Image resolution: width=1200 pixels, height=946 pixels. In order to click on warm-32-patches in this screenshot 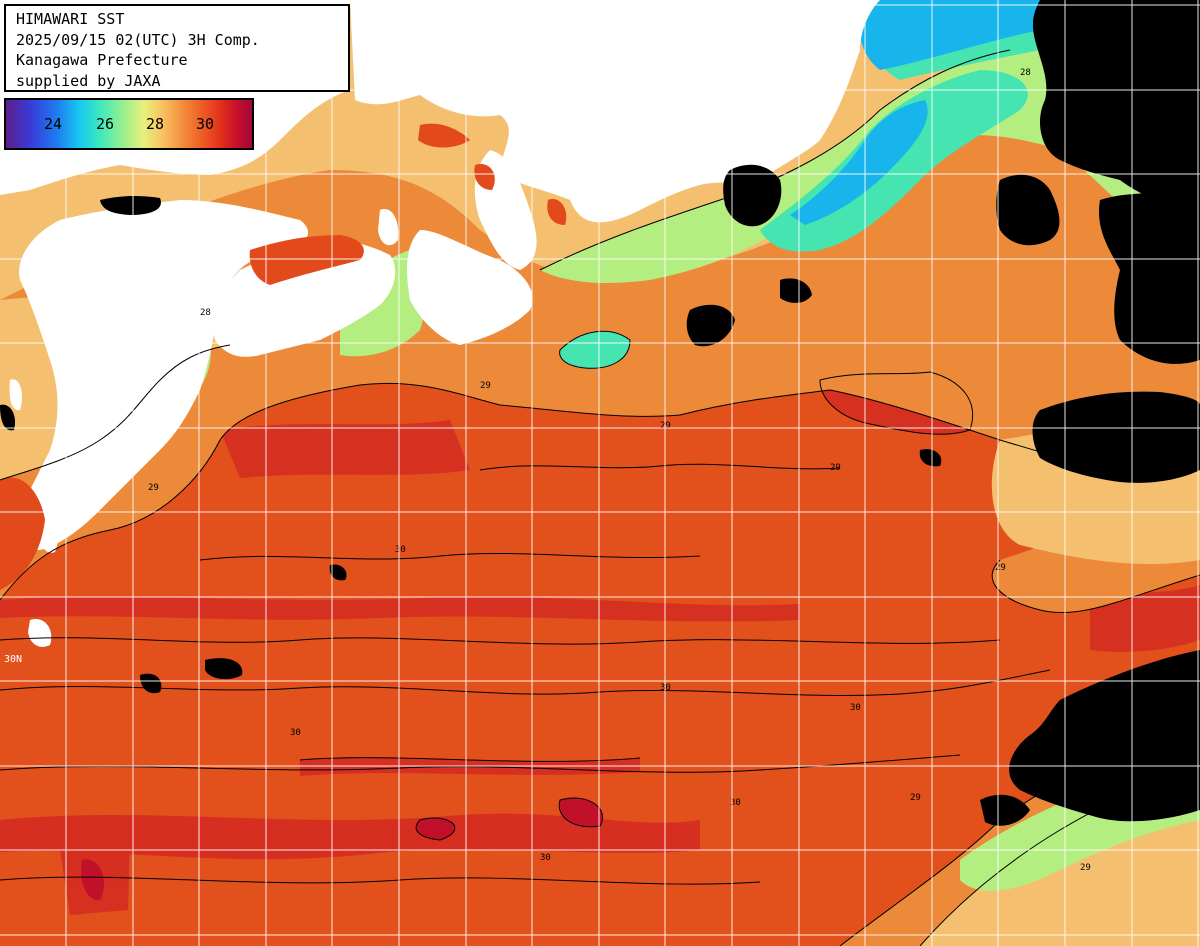, I will do `click(342, 849)`.